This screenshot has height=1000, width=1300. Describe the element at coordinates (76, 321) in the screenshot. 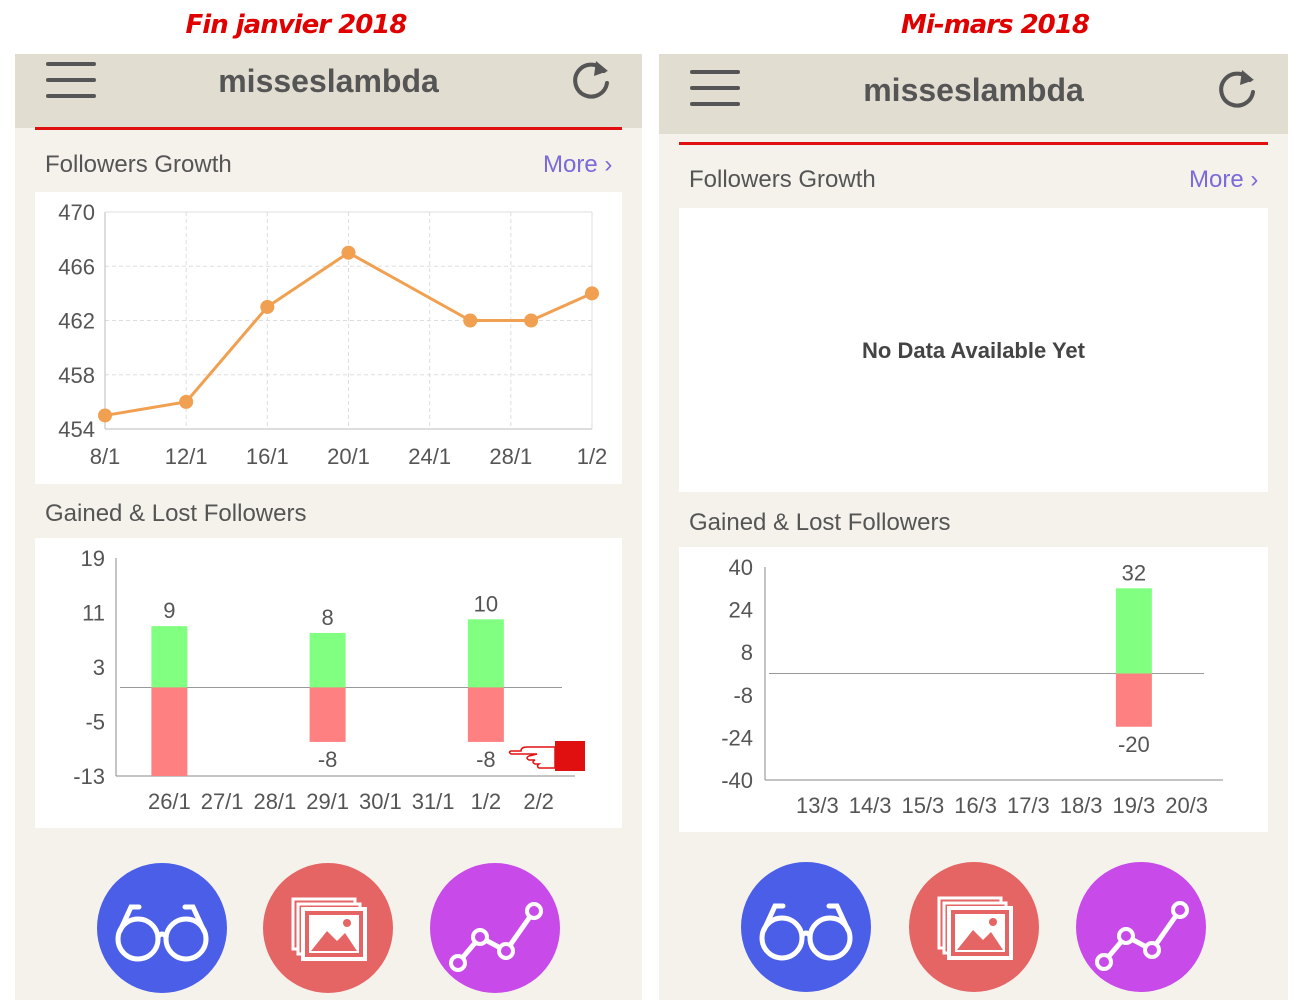

I see `y-tick-label: 462` at that location.